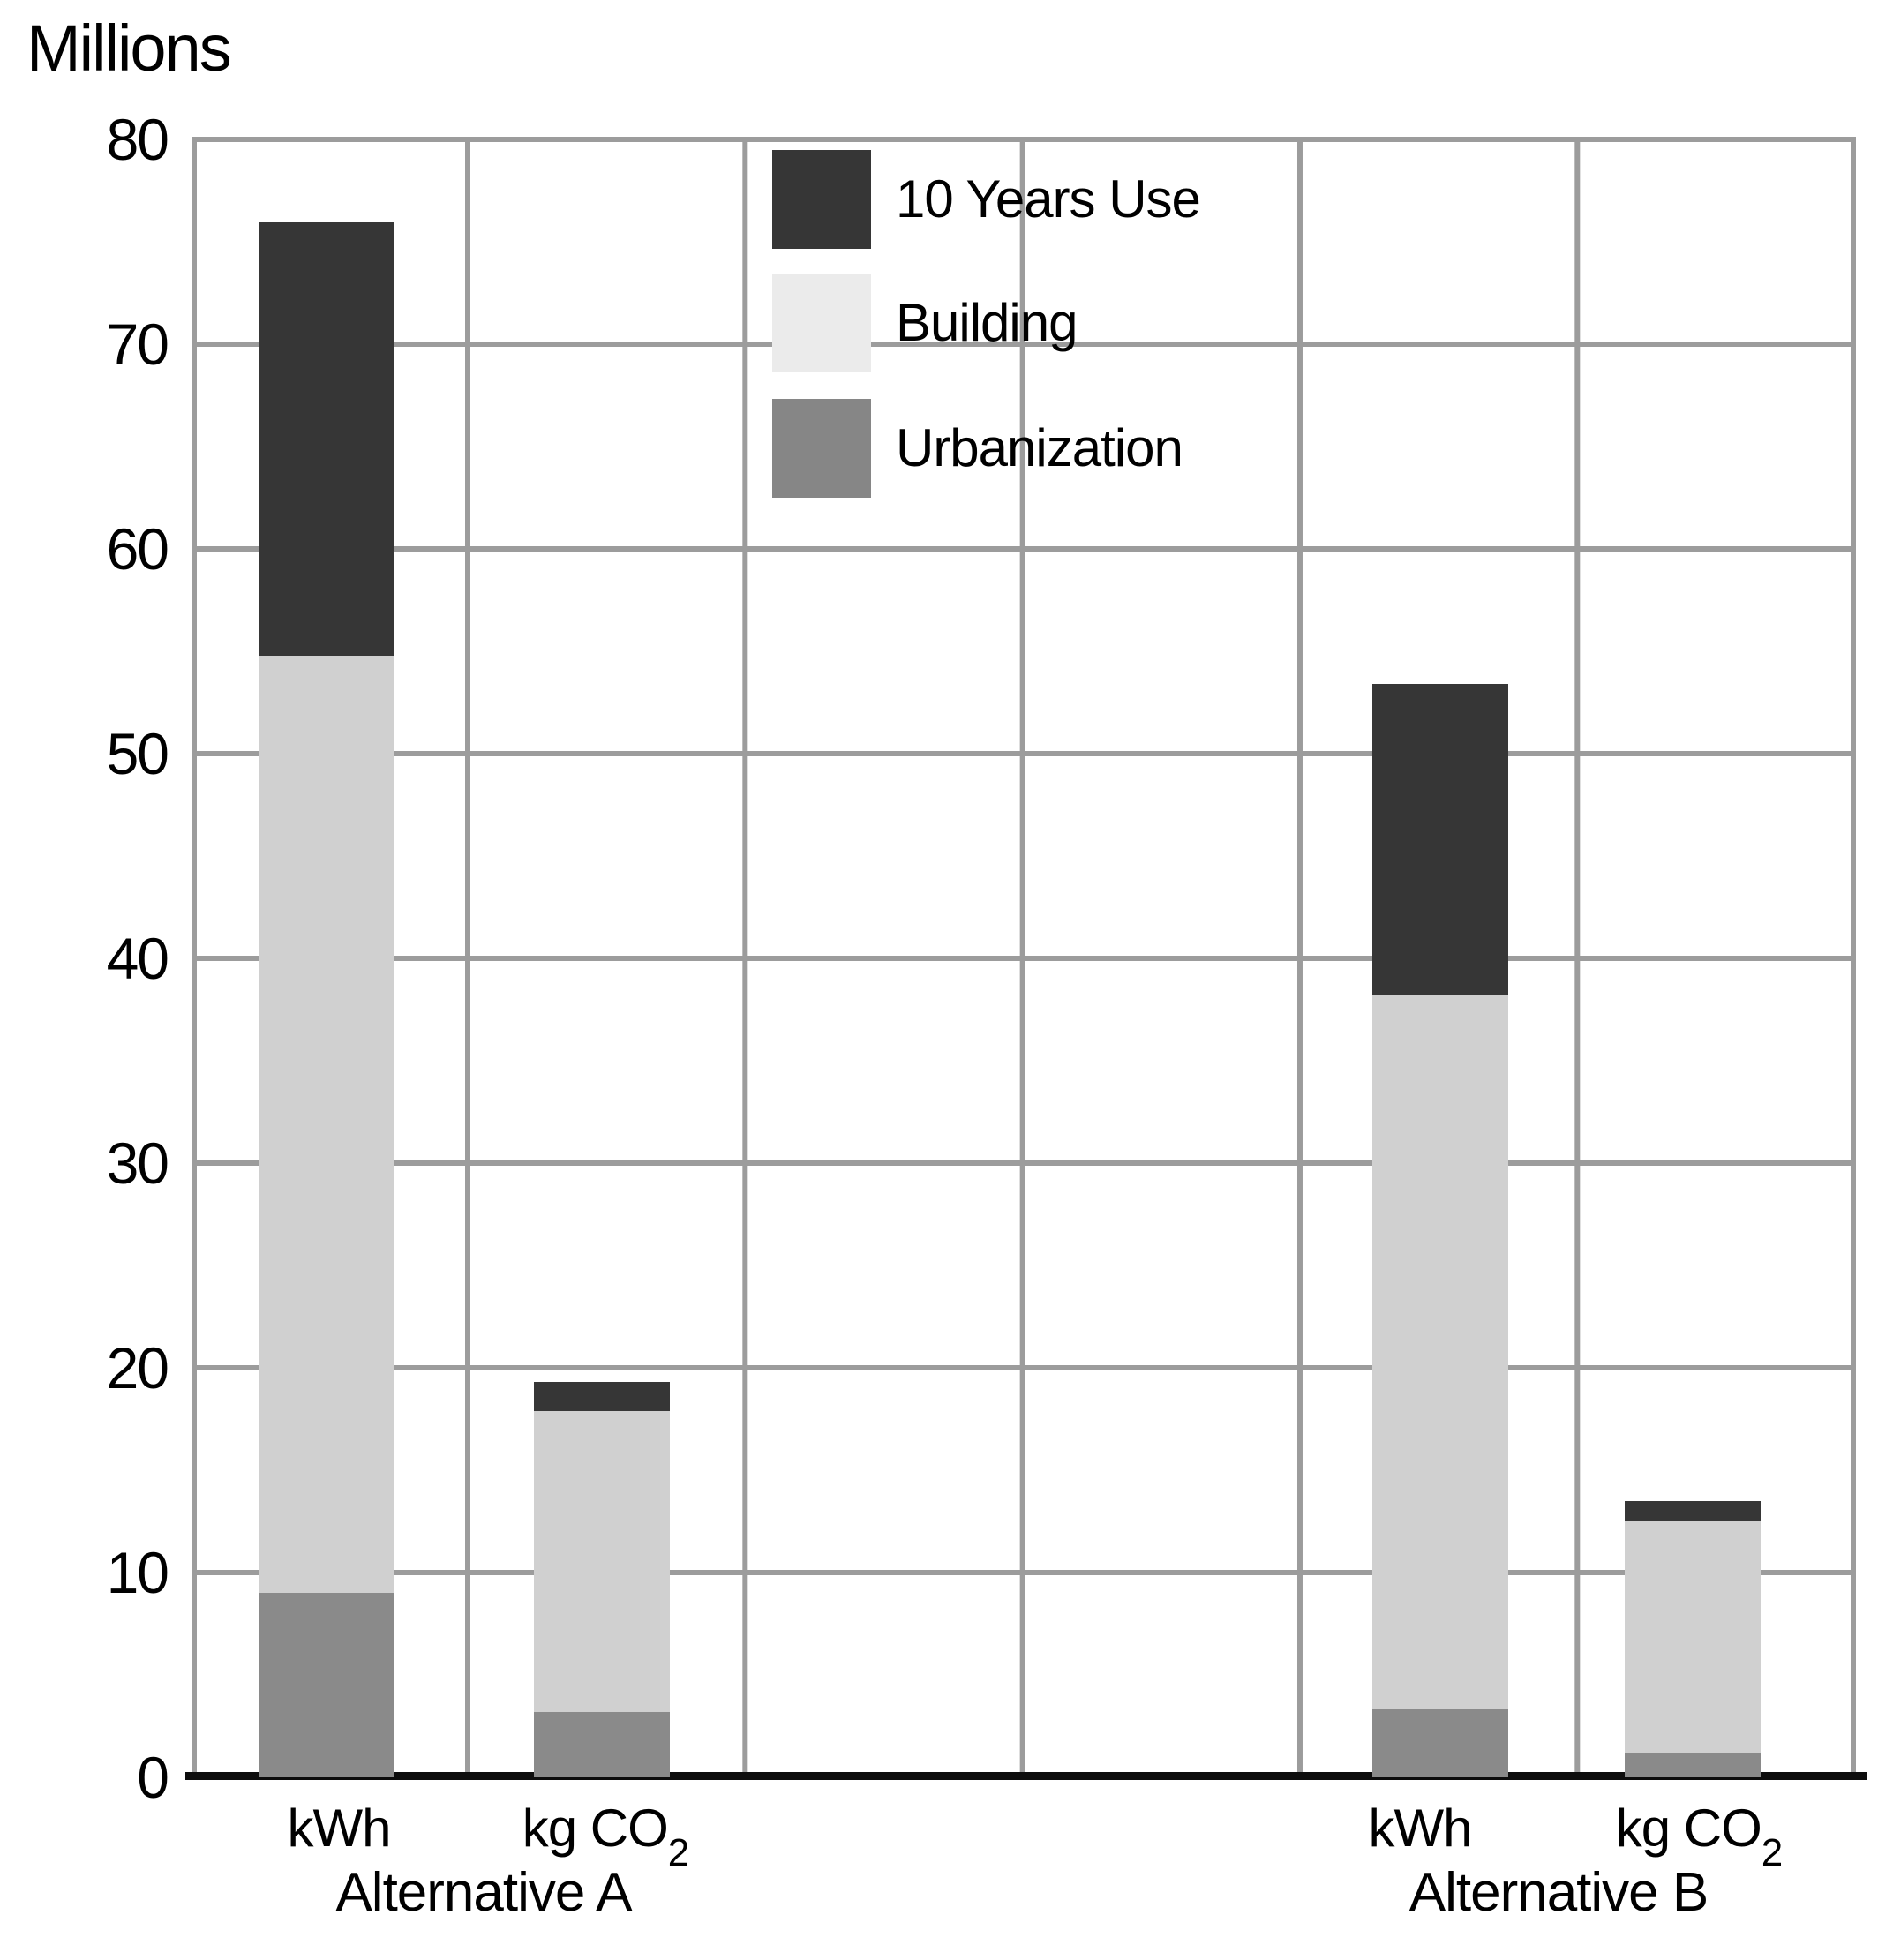 The width and height of the screenshot is (1878, 1960). I want to click on y-axis-unit-title: Millions, so click(129, 48).